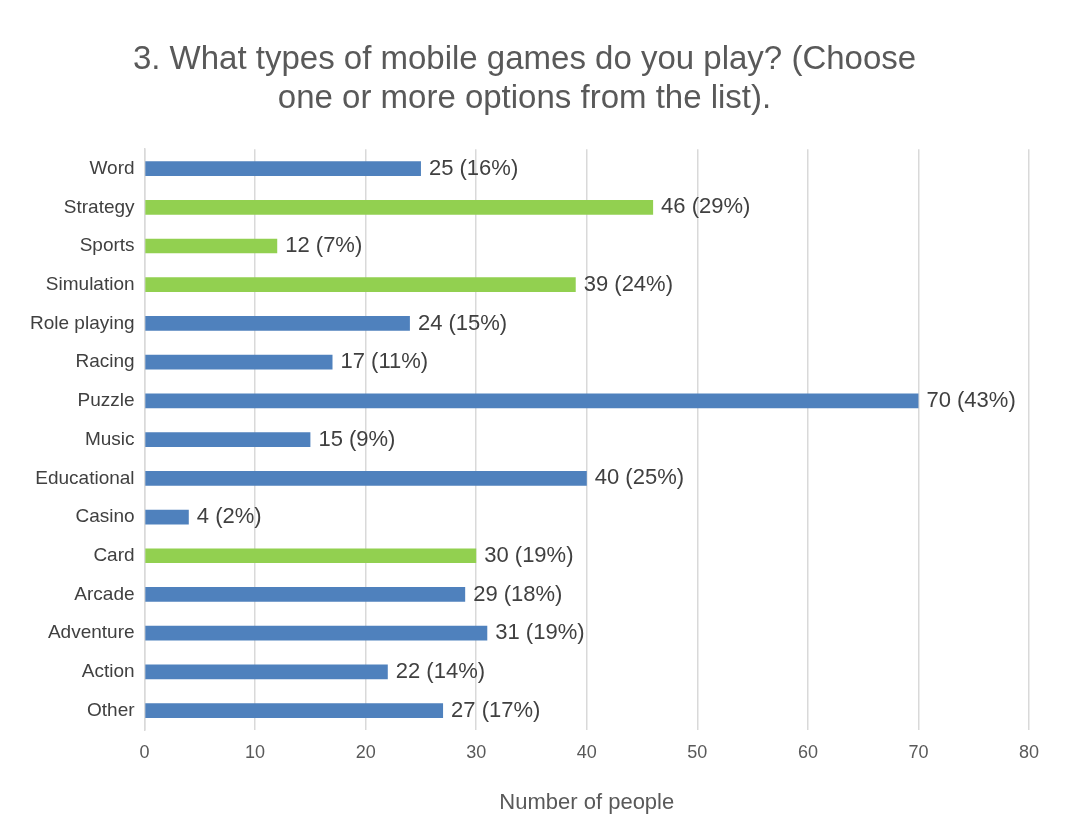 The image size is (1069, 840). Describe the element at coordinates (1029, 751) in the screenshot. I see `x-tick-label: 80` at that location.